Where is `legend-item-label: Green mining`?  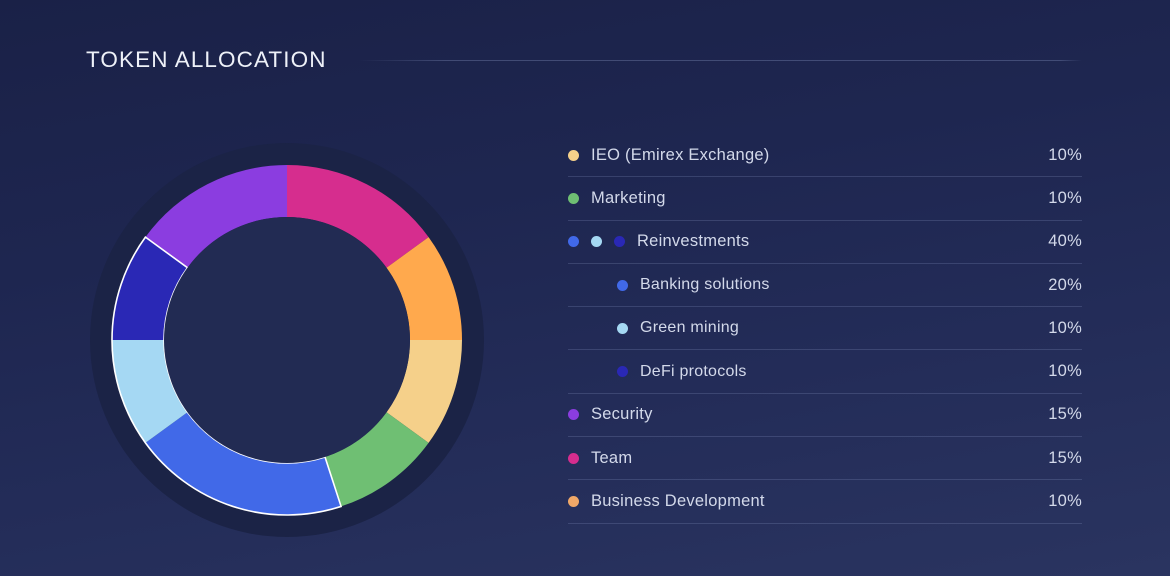 legend-item-label: Green mining is located at coordinates (690, 328).